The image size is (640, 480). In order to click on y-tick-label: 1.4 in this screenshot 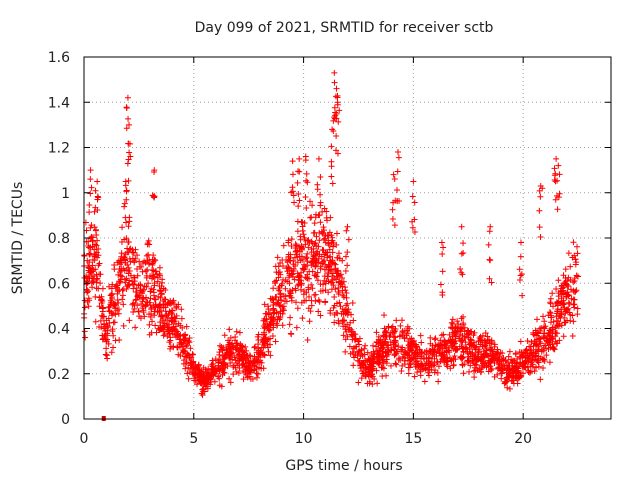, I will do `click(59, 103)`.